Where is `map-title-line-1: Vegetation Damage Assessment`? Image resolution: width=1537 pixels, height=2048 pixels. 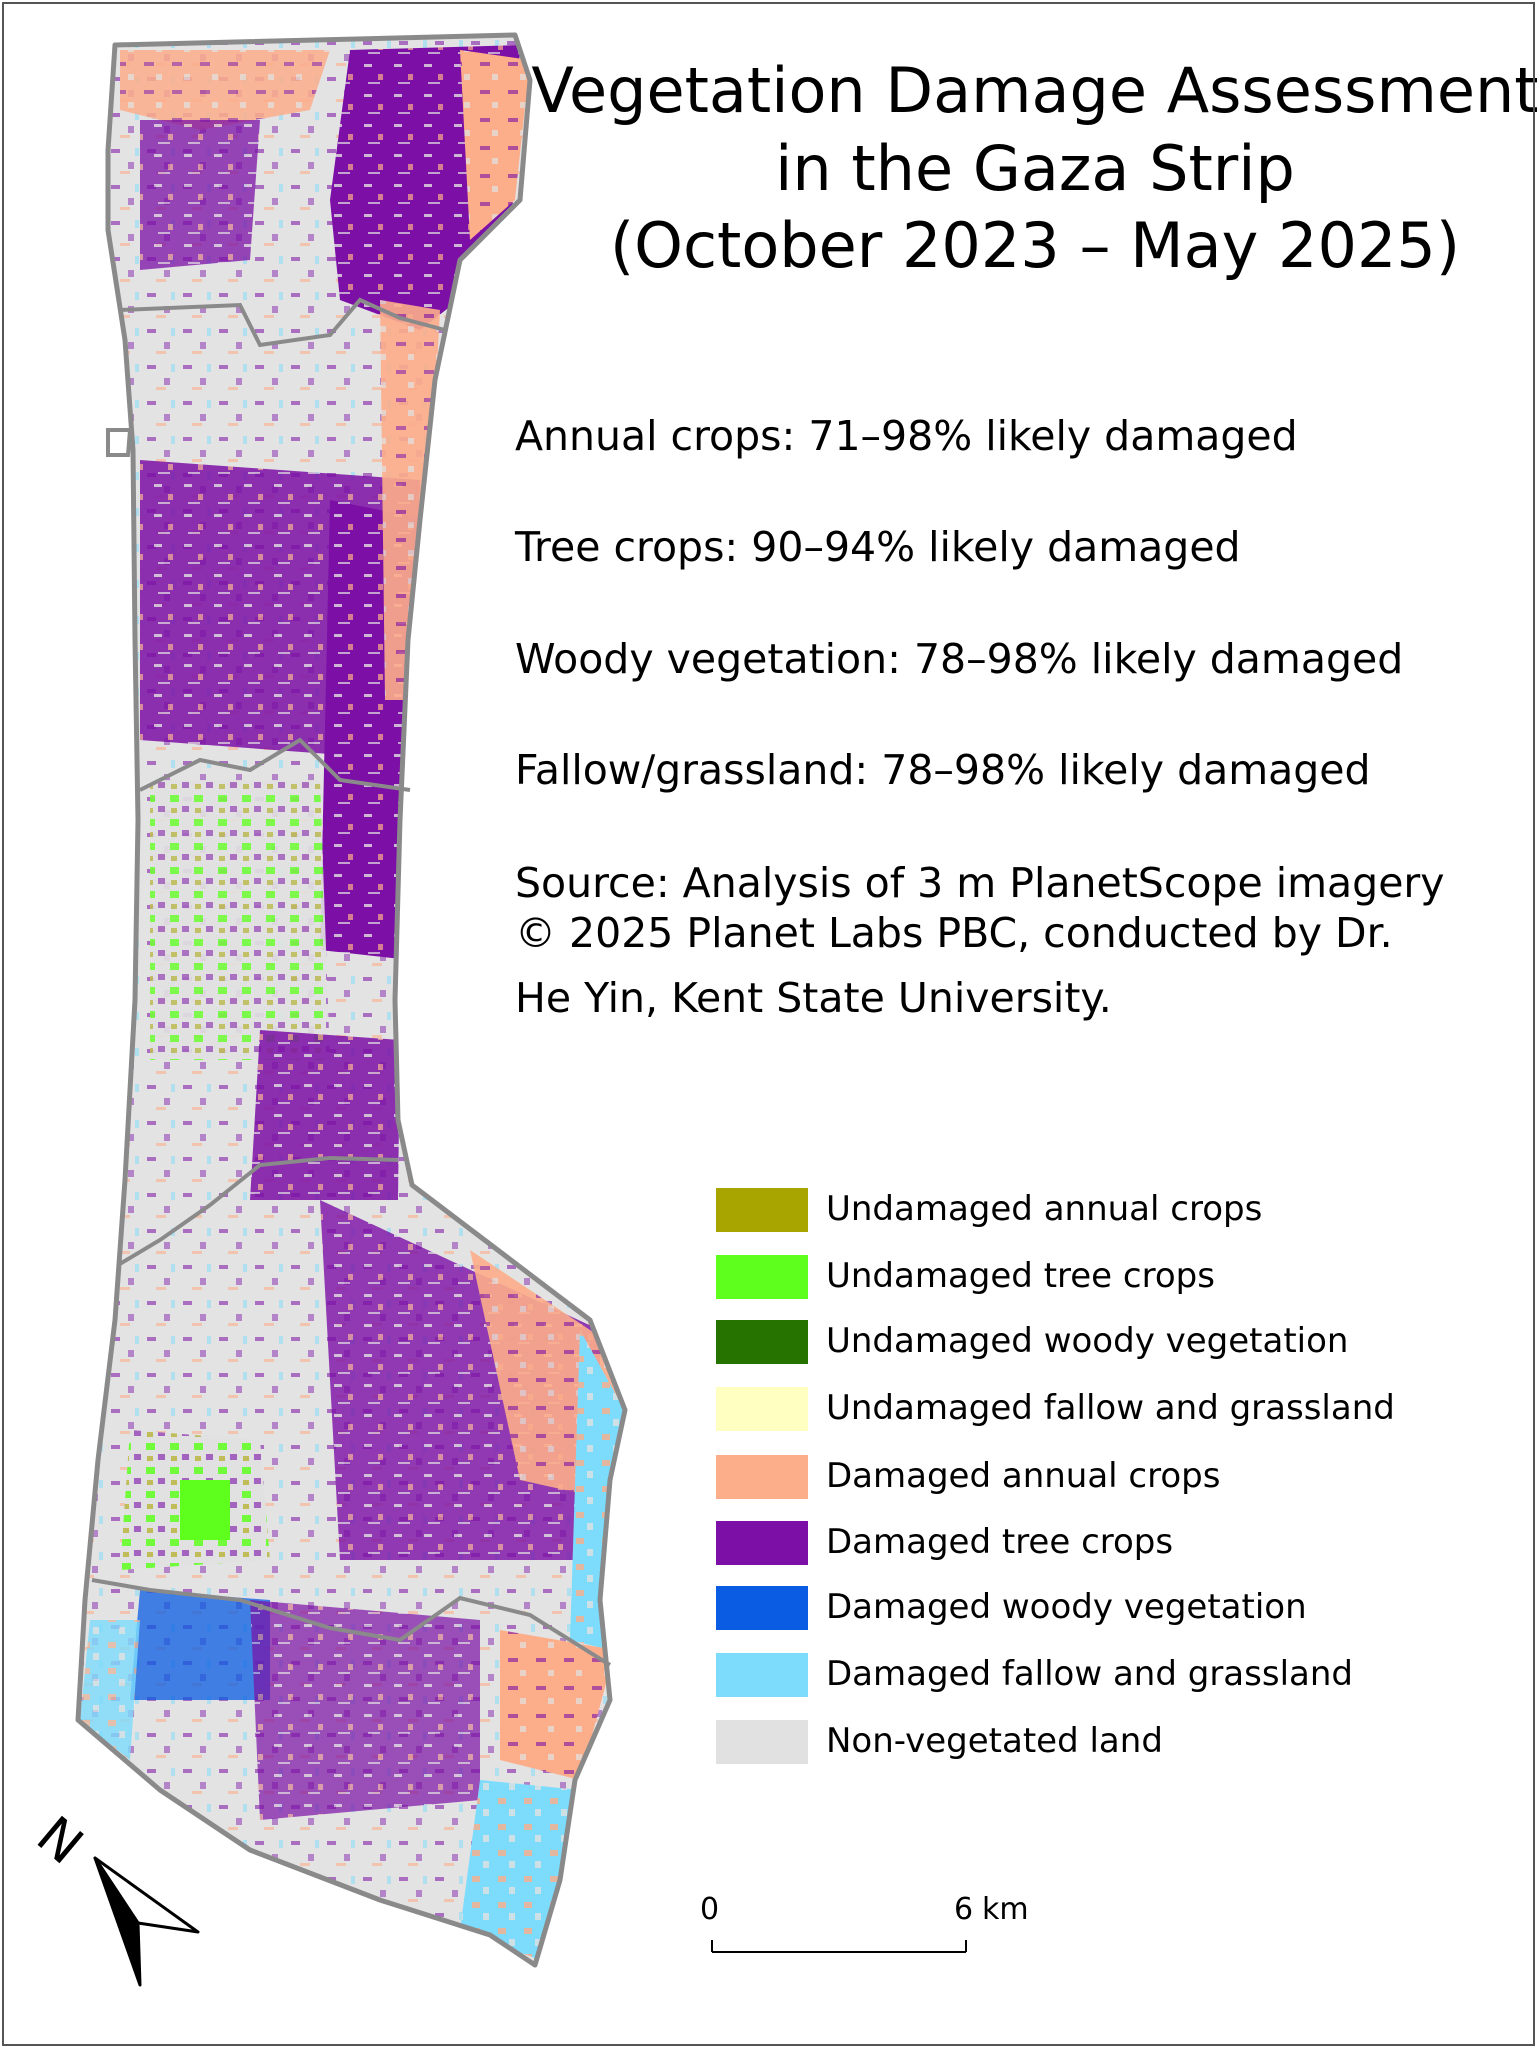 map-title-line-1: Vegetation Damage Assessment is located at coordinates (1034, 90).